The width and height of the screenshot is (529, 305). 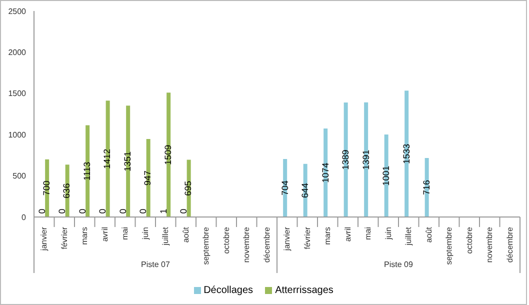 I want to click on text: Piste 07, so click(x=156, y=264).